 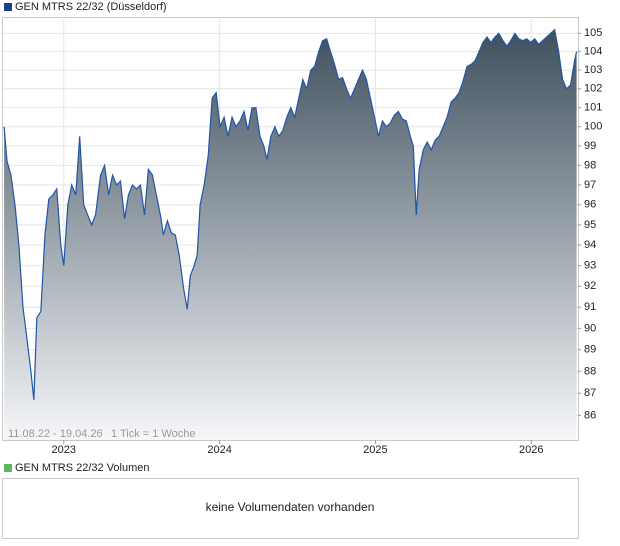 What do you see at coordinates (590, 205) in the screenshot?
I see `y-tick-label: 96` at bounding box center [590, 205].